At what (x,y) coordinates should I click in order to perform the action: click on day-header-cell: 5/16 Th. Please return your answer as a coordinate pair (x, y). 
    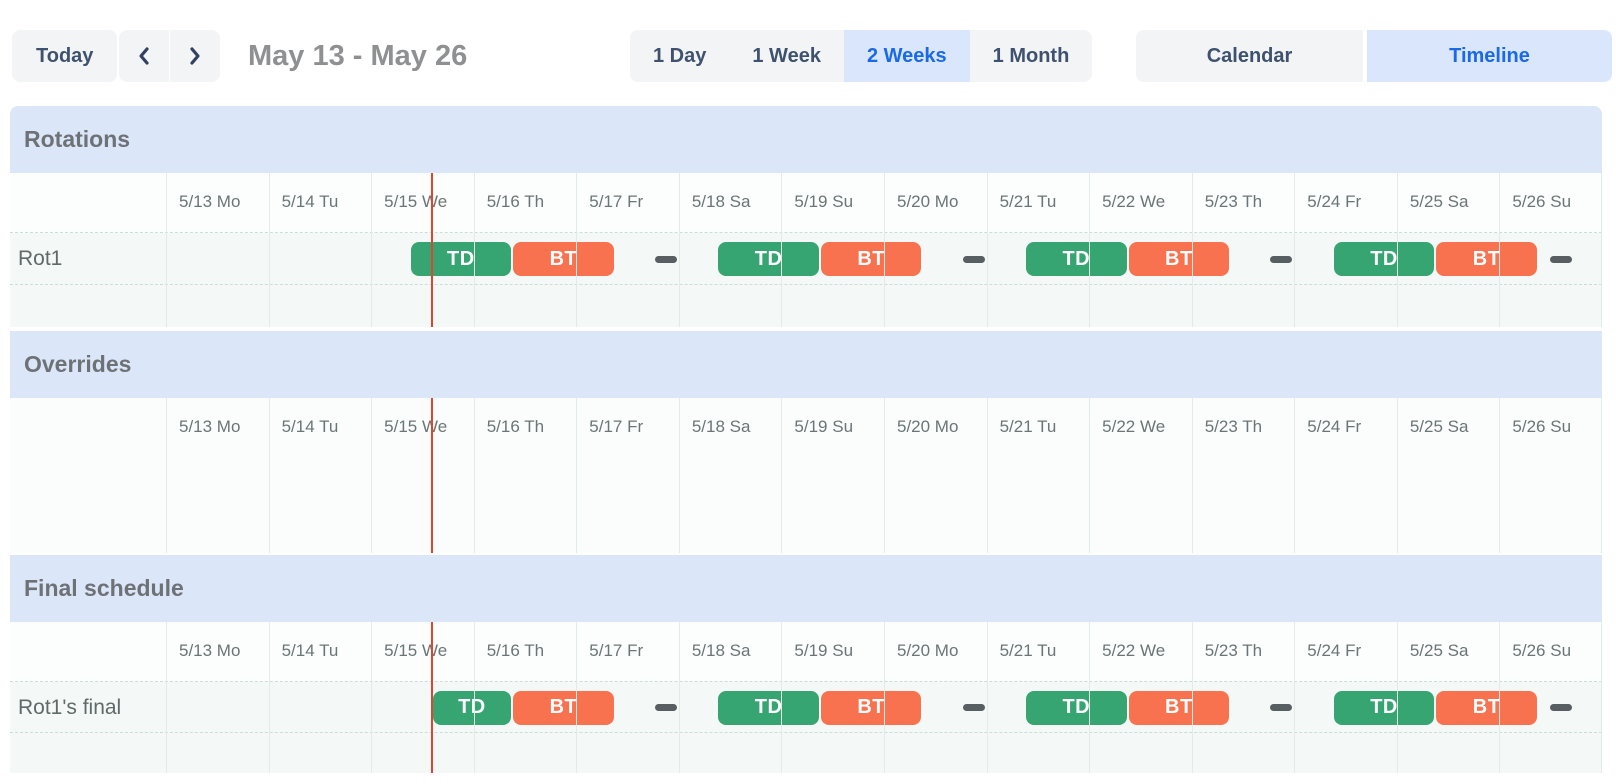
    Looking at the image, I should click on (515, 650).